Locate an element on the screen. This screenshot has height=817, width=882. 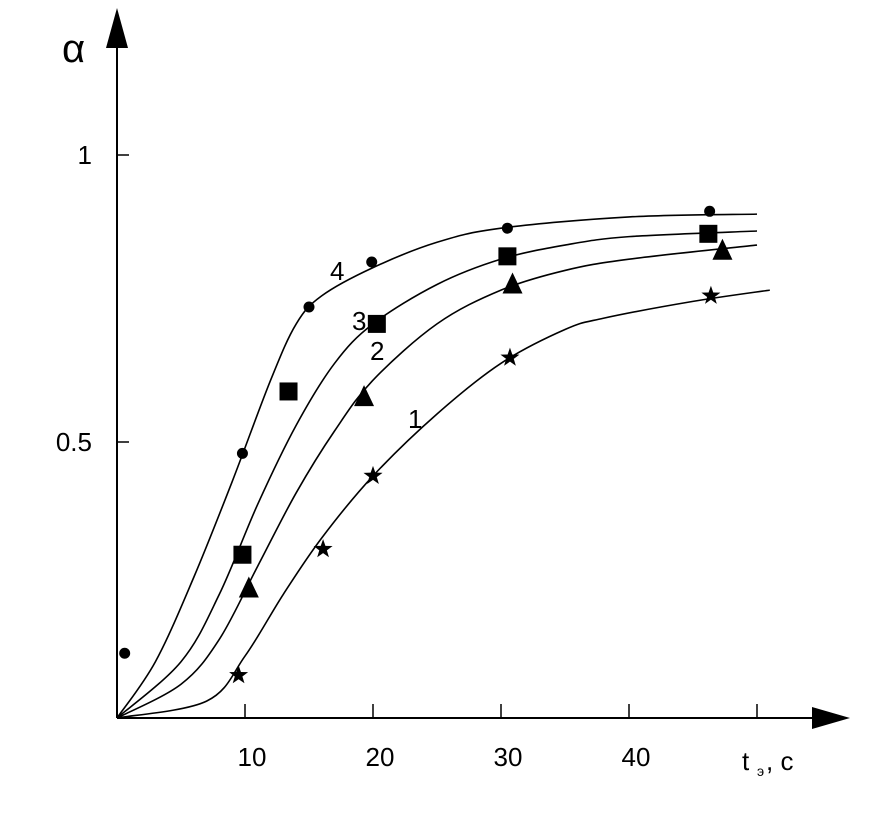
y-axis-label: α is located at coordinates (73, 49).